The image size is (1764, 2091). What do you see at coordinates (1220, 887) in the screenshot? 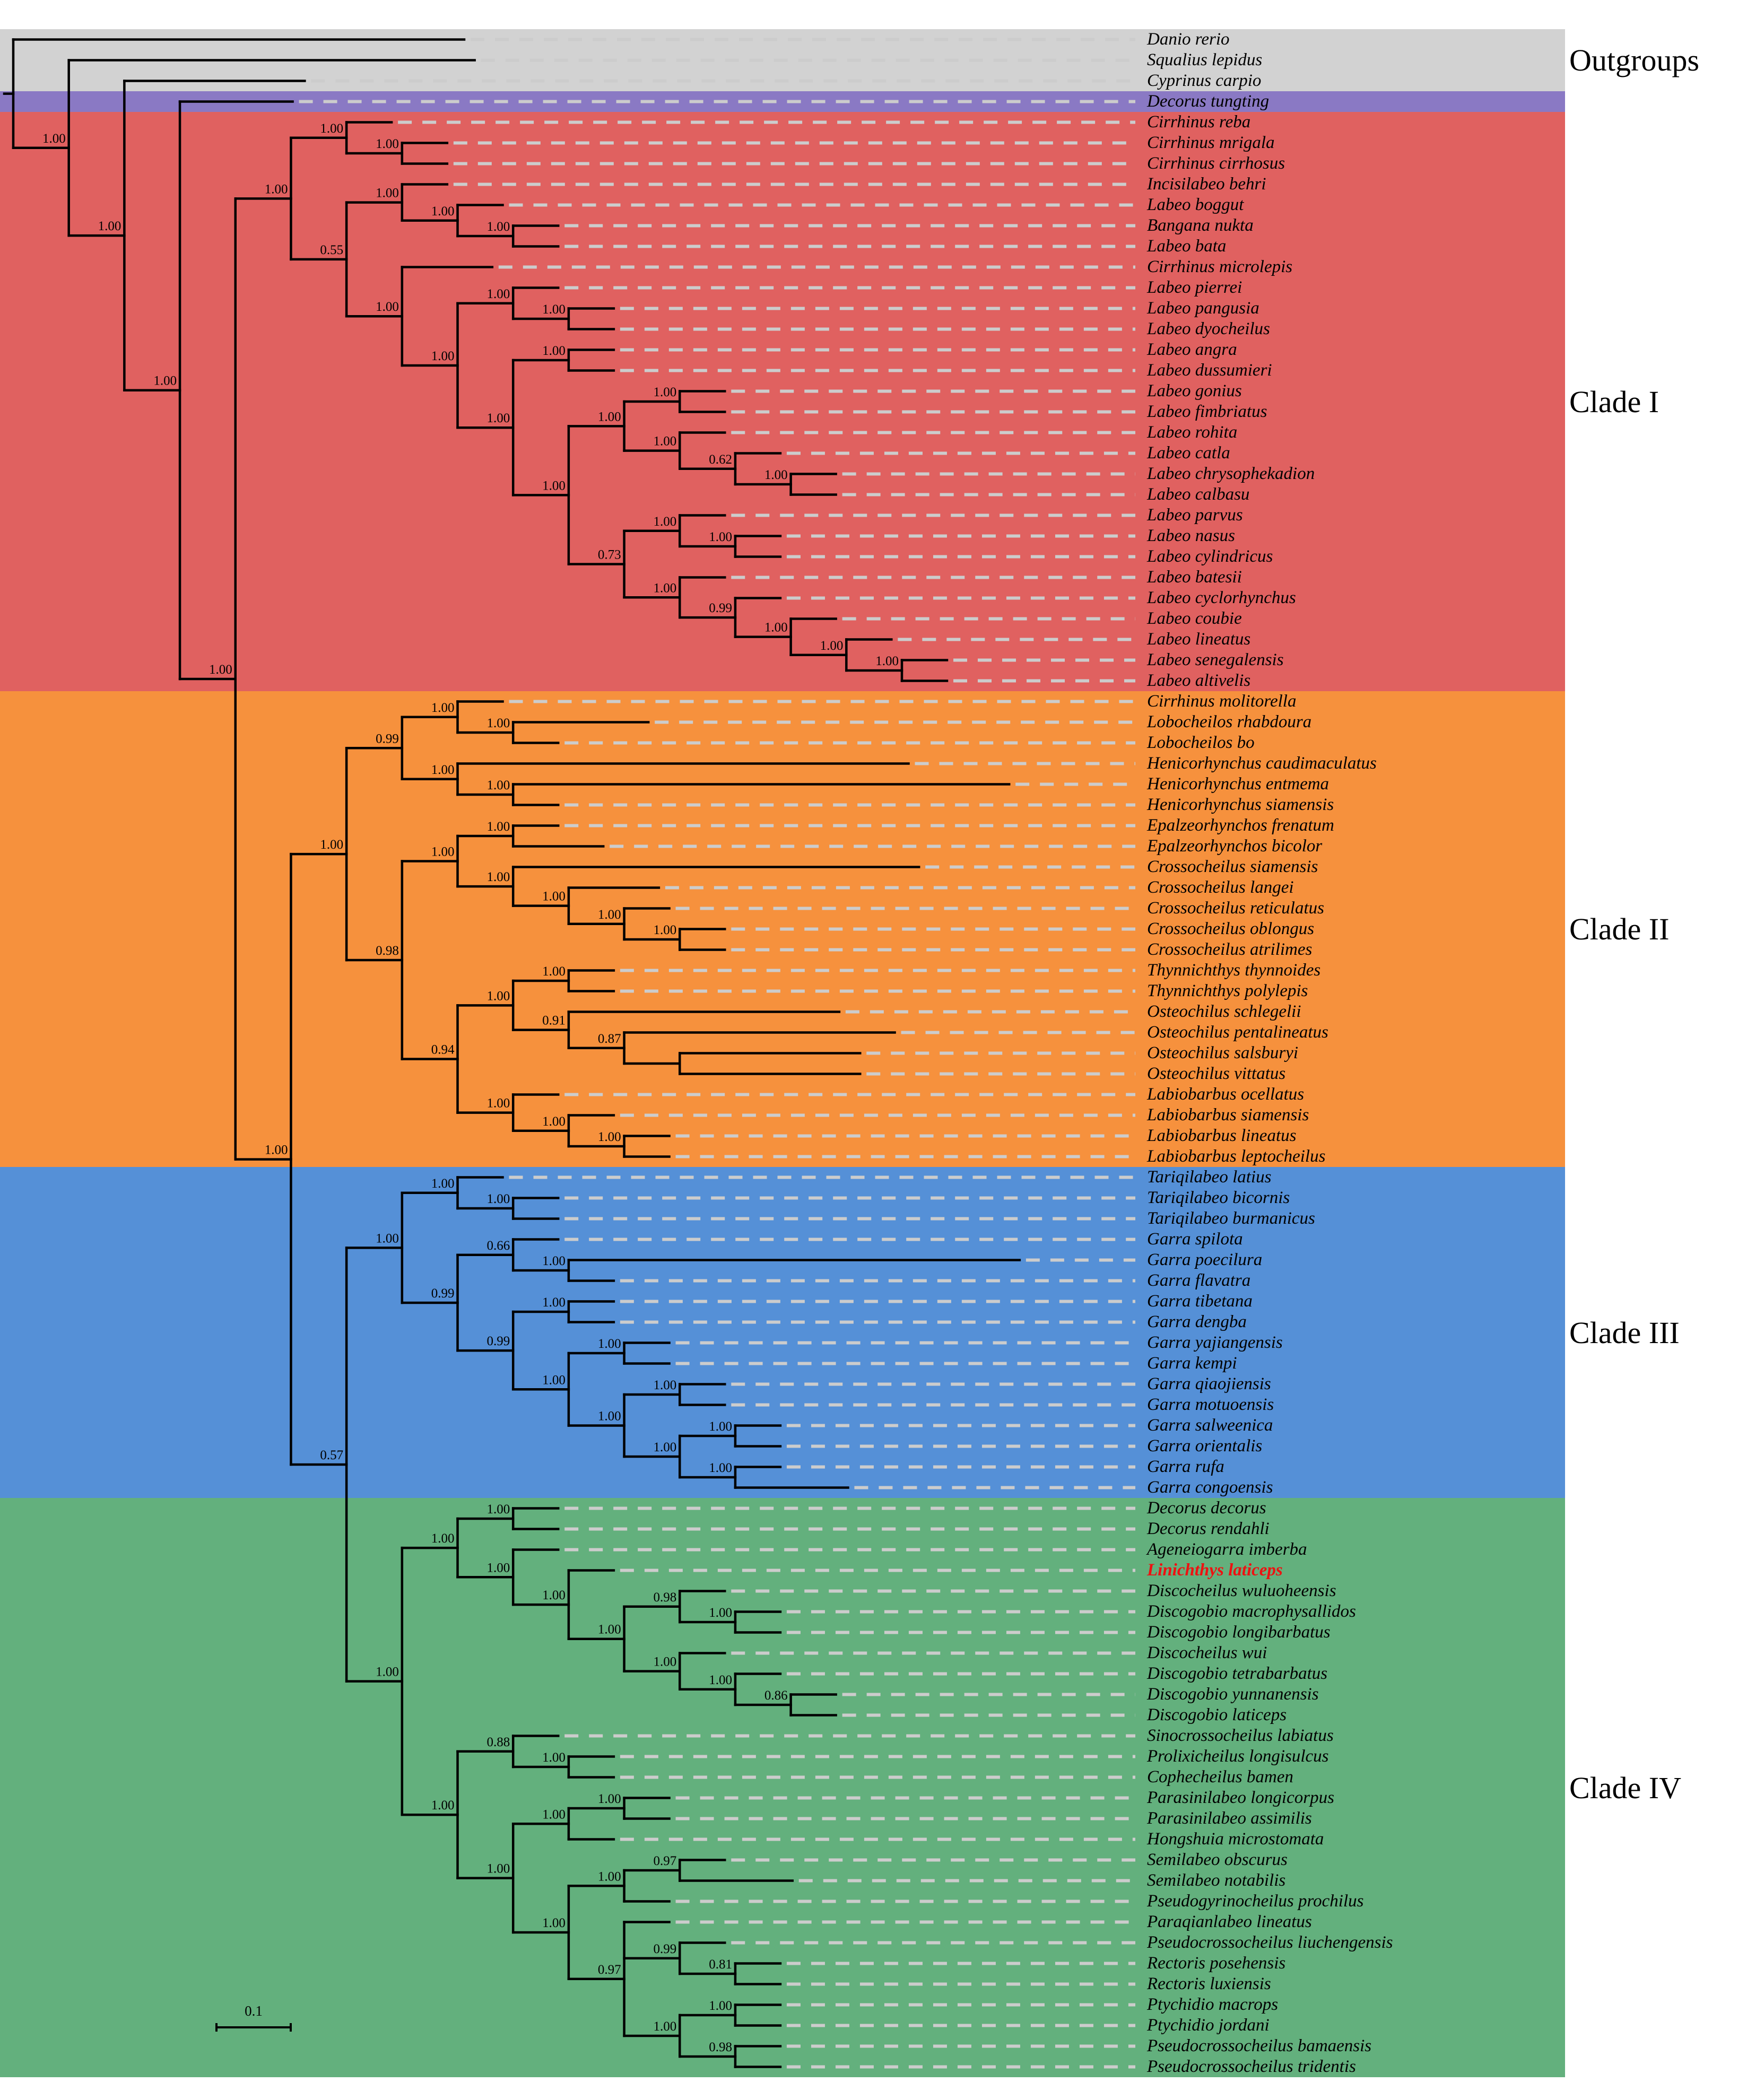
I see `taxon-label: Crossocheilus langei` at bounding box center [1220, 887].